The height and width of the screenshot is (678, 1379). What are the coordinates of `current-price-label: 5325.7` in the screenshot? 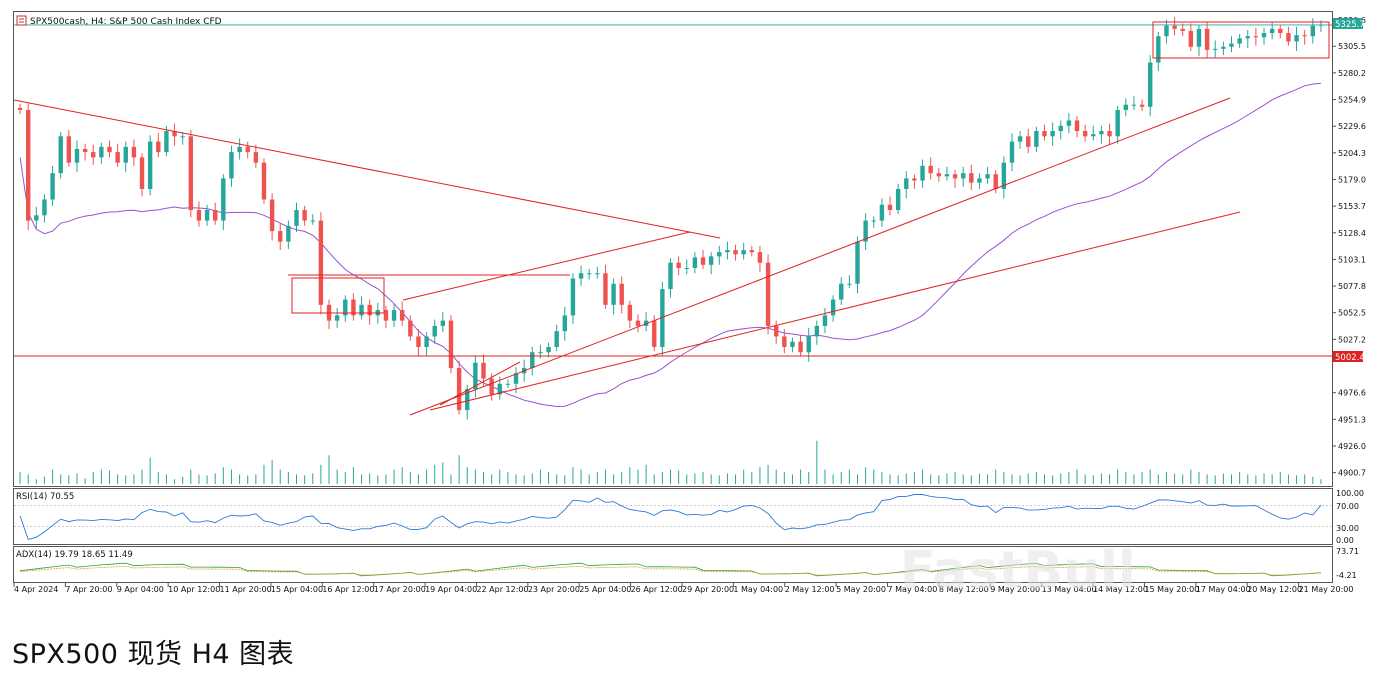 It's located at (1350, 25).